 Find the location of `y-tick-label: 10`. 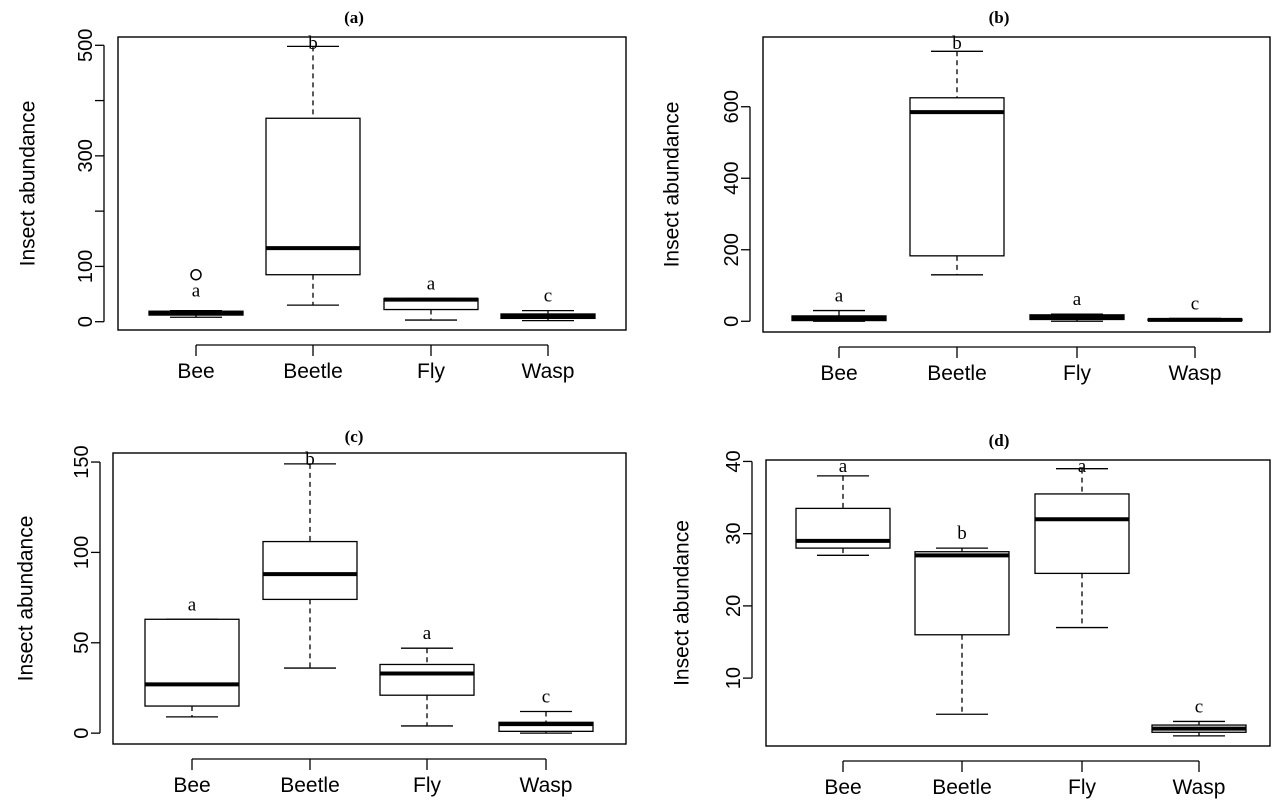

y-tick-label: 10 is located at coordinates (734, 678).